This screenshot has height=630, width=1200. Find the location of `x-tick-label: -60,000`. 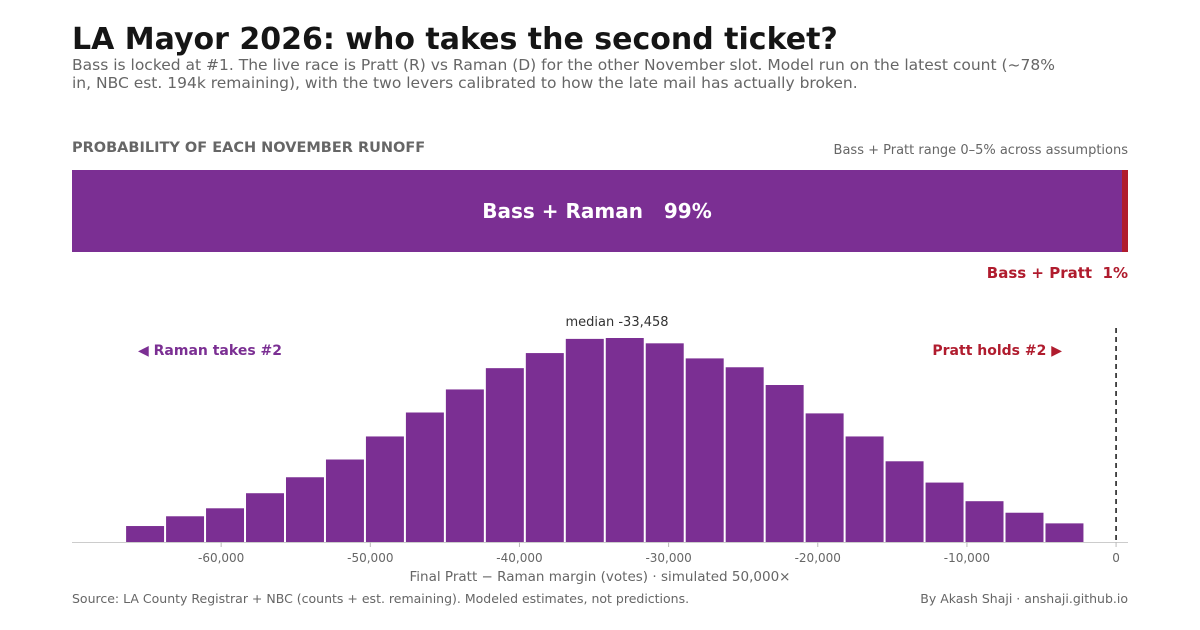

x-tick-label: -60,000 is located at coordinates (221, 558).